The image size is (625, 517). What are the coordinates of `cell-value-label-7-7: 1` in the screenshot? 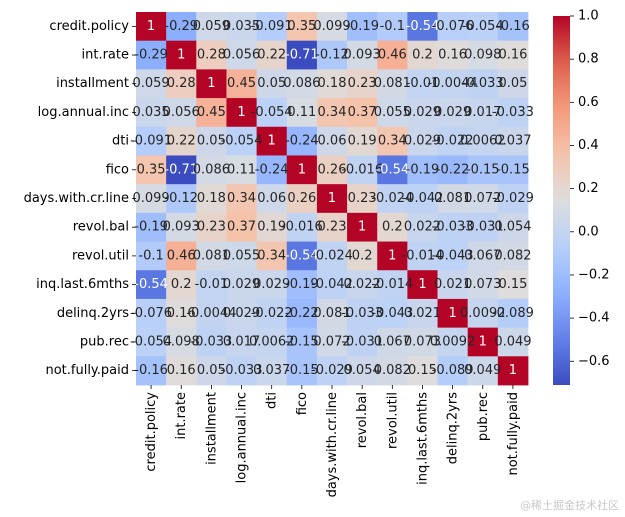 It's located at (362, 227).